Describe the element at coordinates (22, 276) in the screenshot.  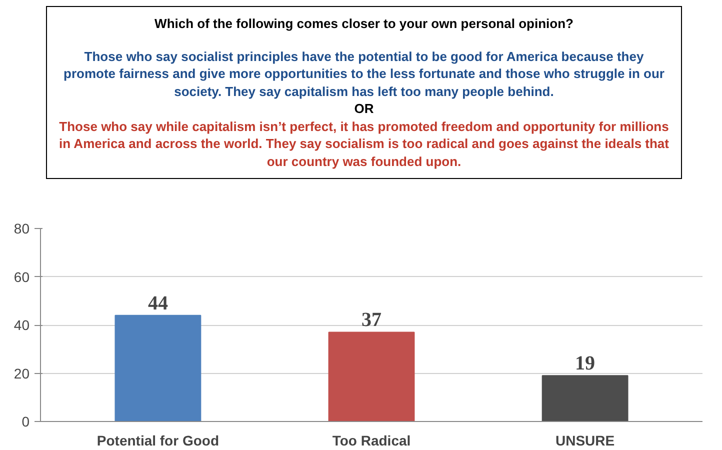
I see `y-tick-label: 60` at that location.